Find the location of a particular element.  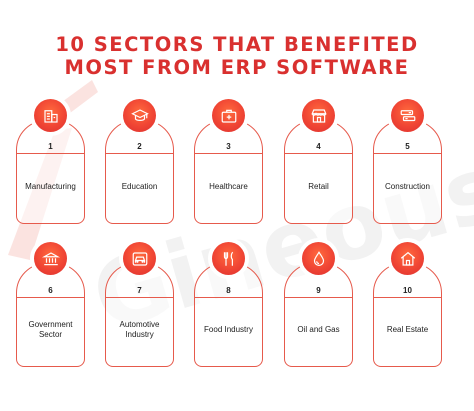

oil-drop-icon is located at coordinates (319, 259).